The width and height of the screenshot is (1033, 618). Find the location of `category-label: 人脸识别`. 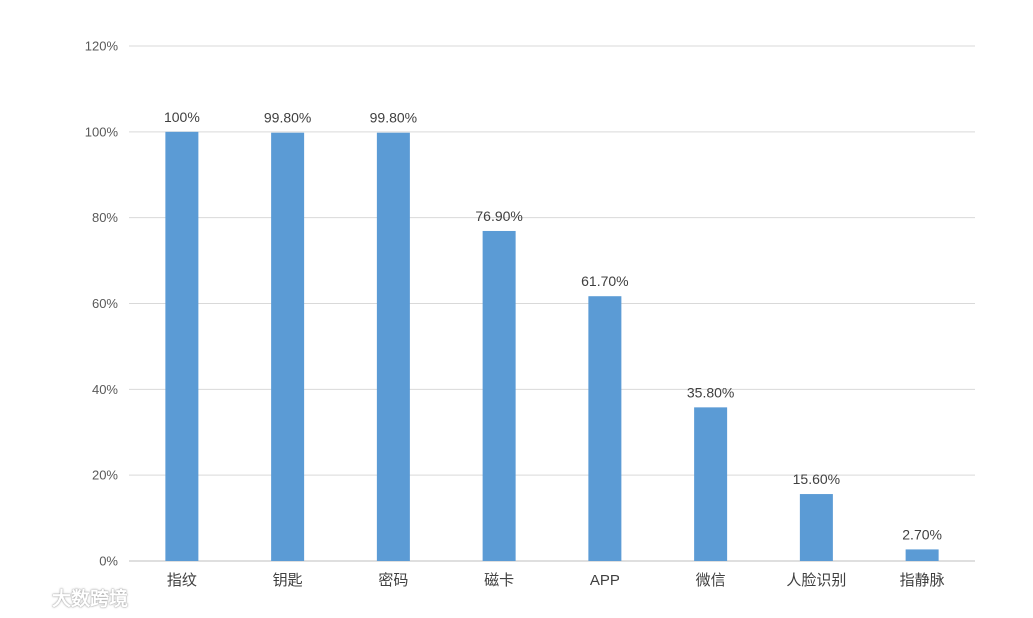

category-label: 人脸识别 is located at coordinates (816, 580).